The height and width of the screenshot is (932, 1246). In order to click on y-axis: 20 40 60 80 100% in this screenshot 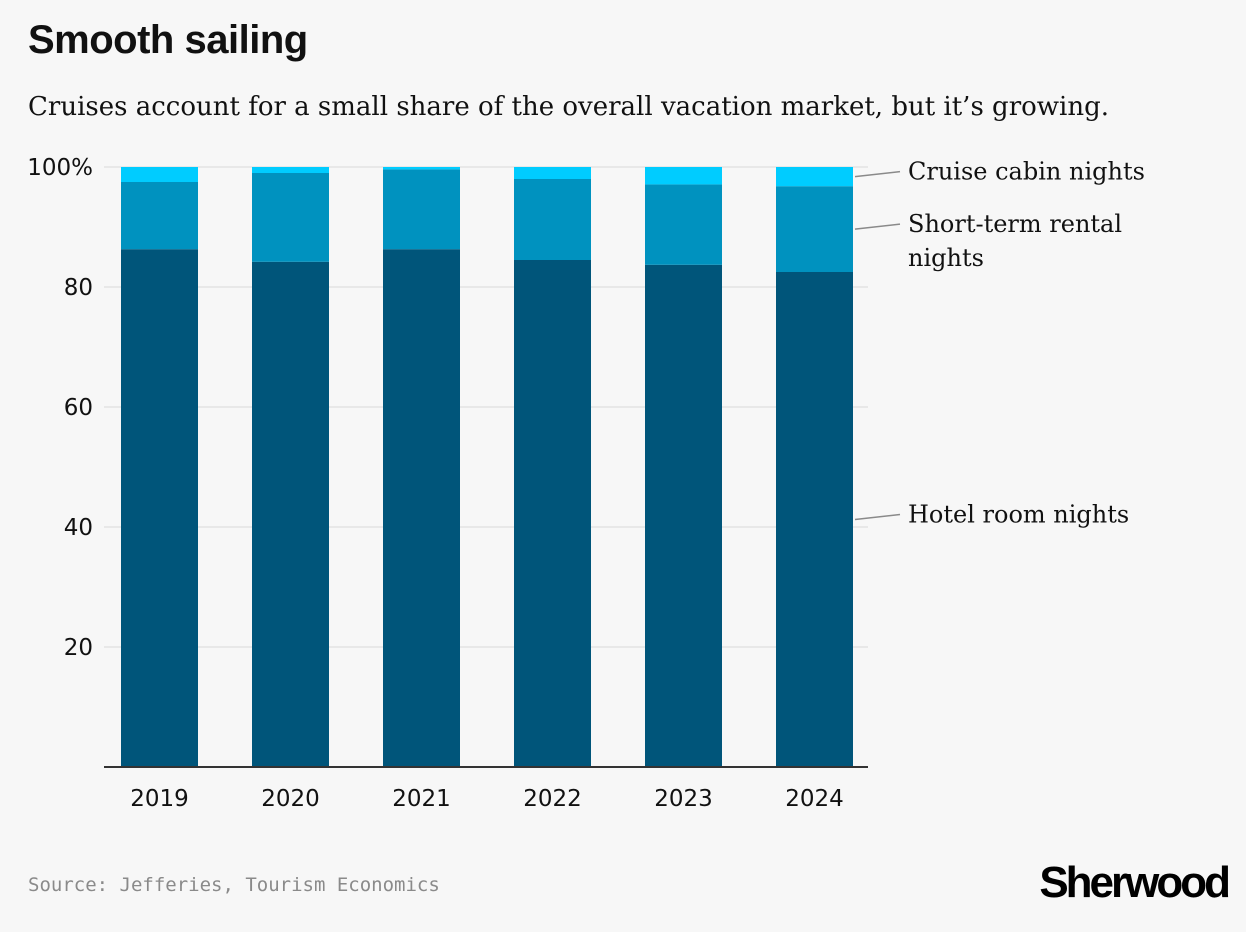, I will do `click(60, 408)`.